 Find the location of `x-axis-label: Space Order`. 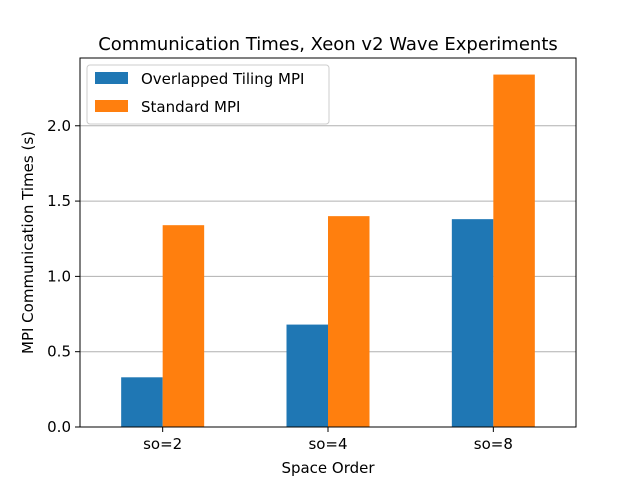

x-axis-label: Space Order is located at coordinates (328, 468).